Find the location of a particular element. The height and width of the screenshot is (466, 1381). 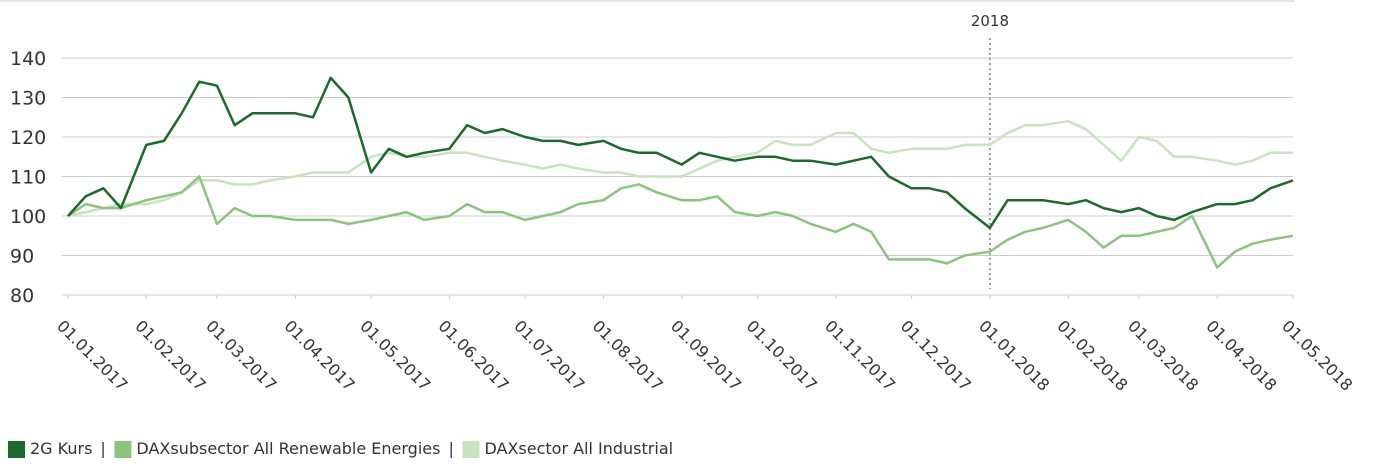

x-tick-label: 01.03.2017 is located at coordinates (241, 355).